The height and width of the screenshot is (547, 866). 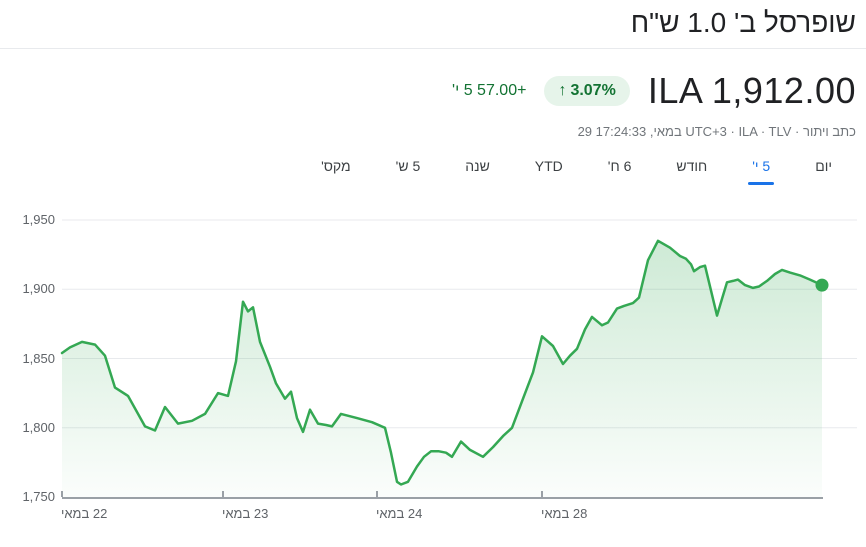 I want to click on x-axis-label: 23 במאי, so click(x=245, y=513).